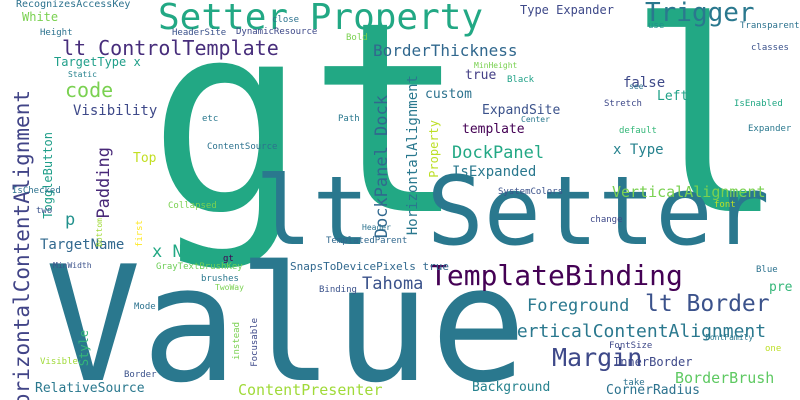  Describe the element at coordinates (689, 192) in the screenshot. I see `word-verticalalignment: VerticalAlignment` at that location.